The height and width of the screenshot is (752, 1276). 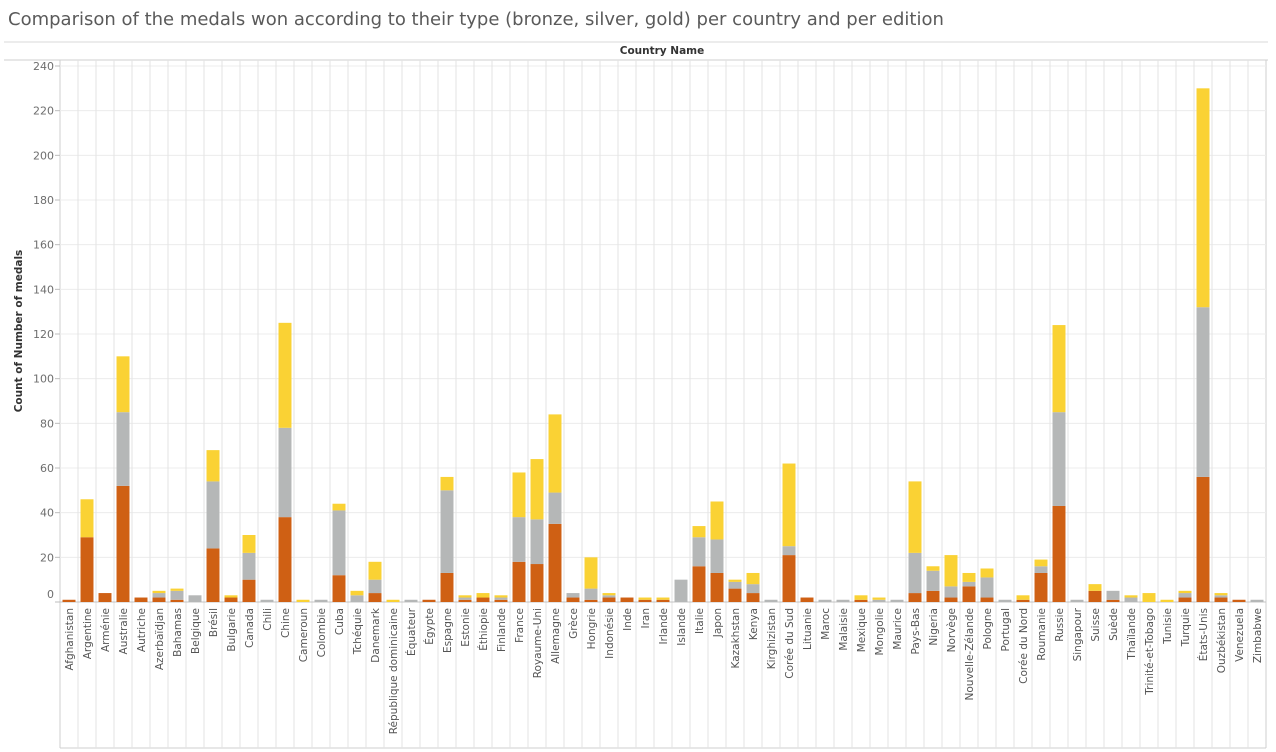 What do you see at coordinates (538, 643) in the screenshot?
I see `x-tick-label: Royaume-Uni` at bounding box center [538, 643].